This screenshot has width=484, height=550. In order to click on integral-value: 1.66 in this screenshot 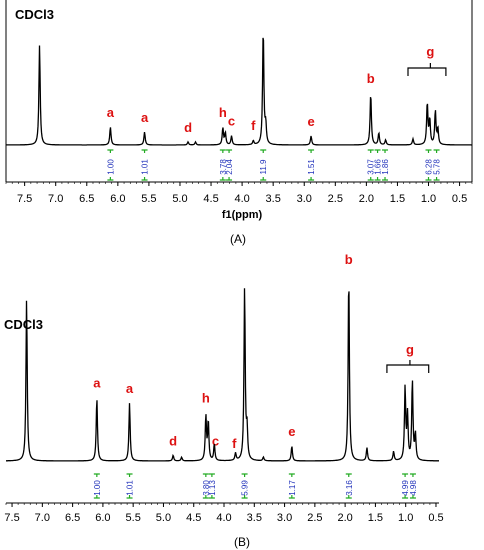, I will do `click(378, 167)`.